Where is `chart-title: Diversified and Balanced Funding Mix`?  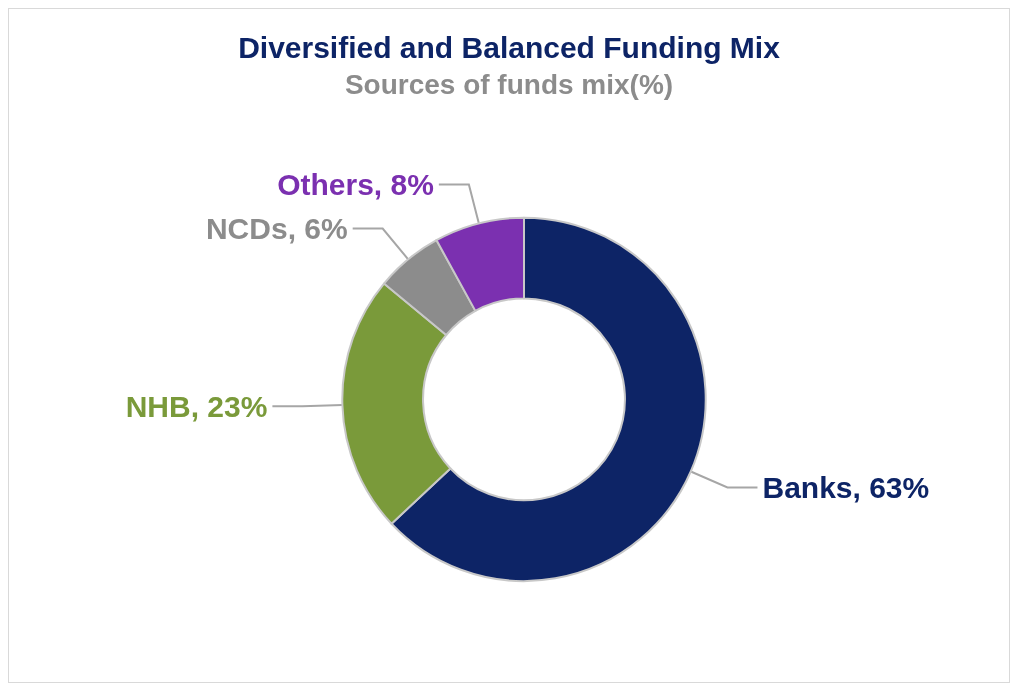 chart-title: Diversified and Balanced Funding Mix is located at coordinates (509, 47).